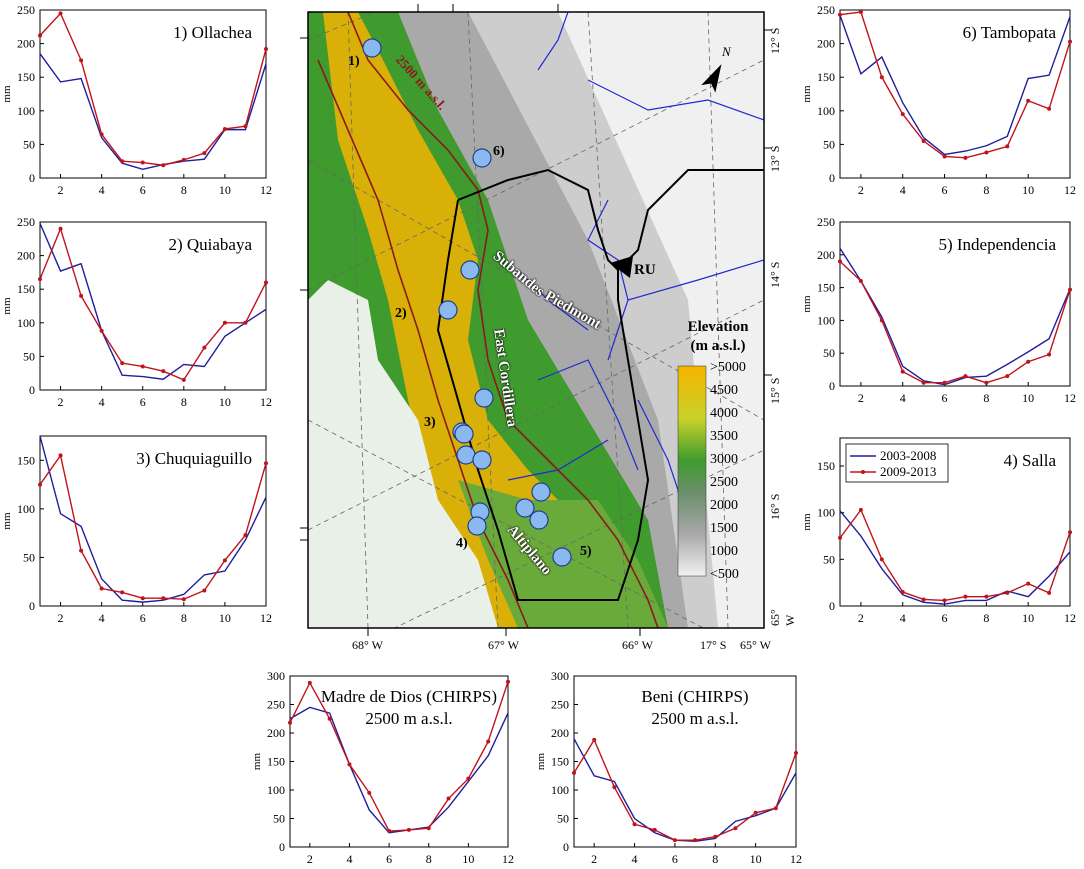 The width and height of the screenshot is (1084, 869). I want to click on elevation-legend-title-1: Elevation, so click(718, 327).